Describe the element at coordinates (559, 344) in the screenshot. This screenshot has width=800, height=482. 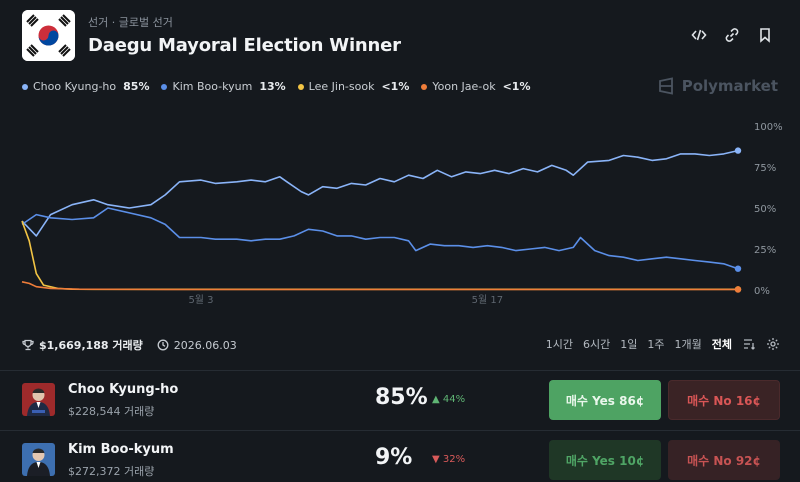
I see `range-1h: 1시간` at that location.